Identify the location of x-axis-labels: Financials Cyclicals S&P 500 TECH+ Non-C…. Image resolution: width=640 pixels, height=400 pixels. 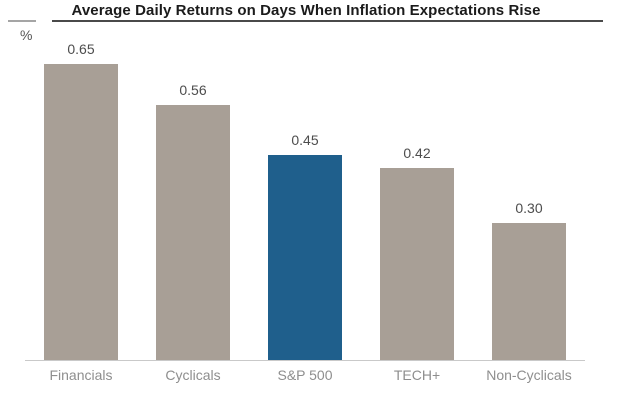
(305, 375).